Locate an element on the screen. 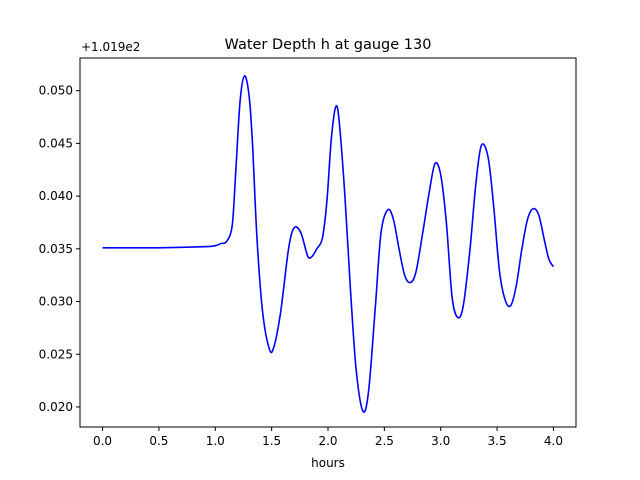 This screenshot has width=640, height=480. x-tick-label: 4.0 is located at coordinates (553, 441).